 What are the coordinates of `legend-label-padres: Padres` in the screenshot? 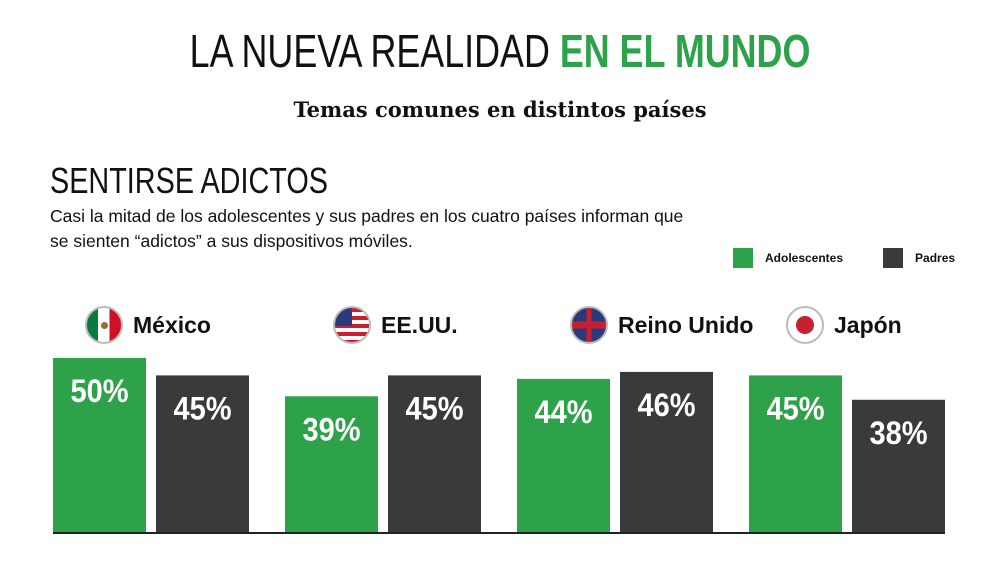 It's located at (935, 258).